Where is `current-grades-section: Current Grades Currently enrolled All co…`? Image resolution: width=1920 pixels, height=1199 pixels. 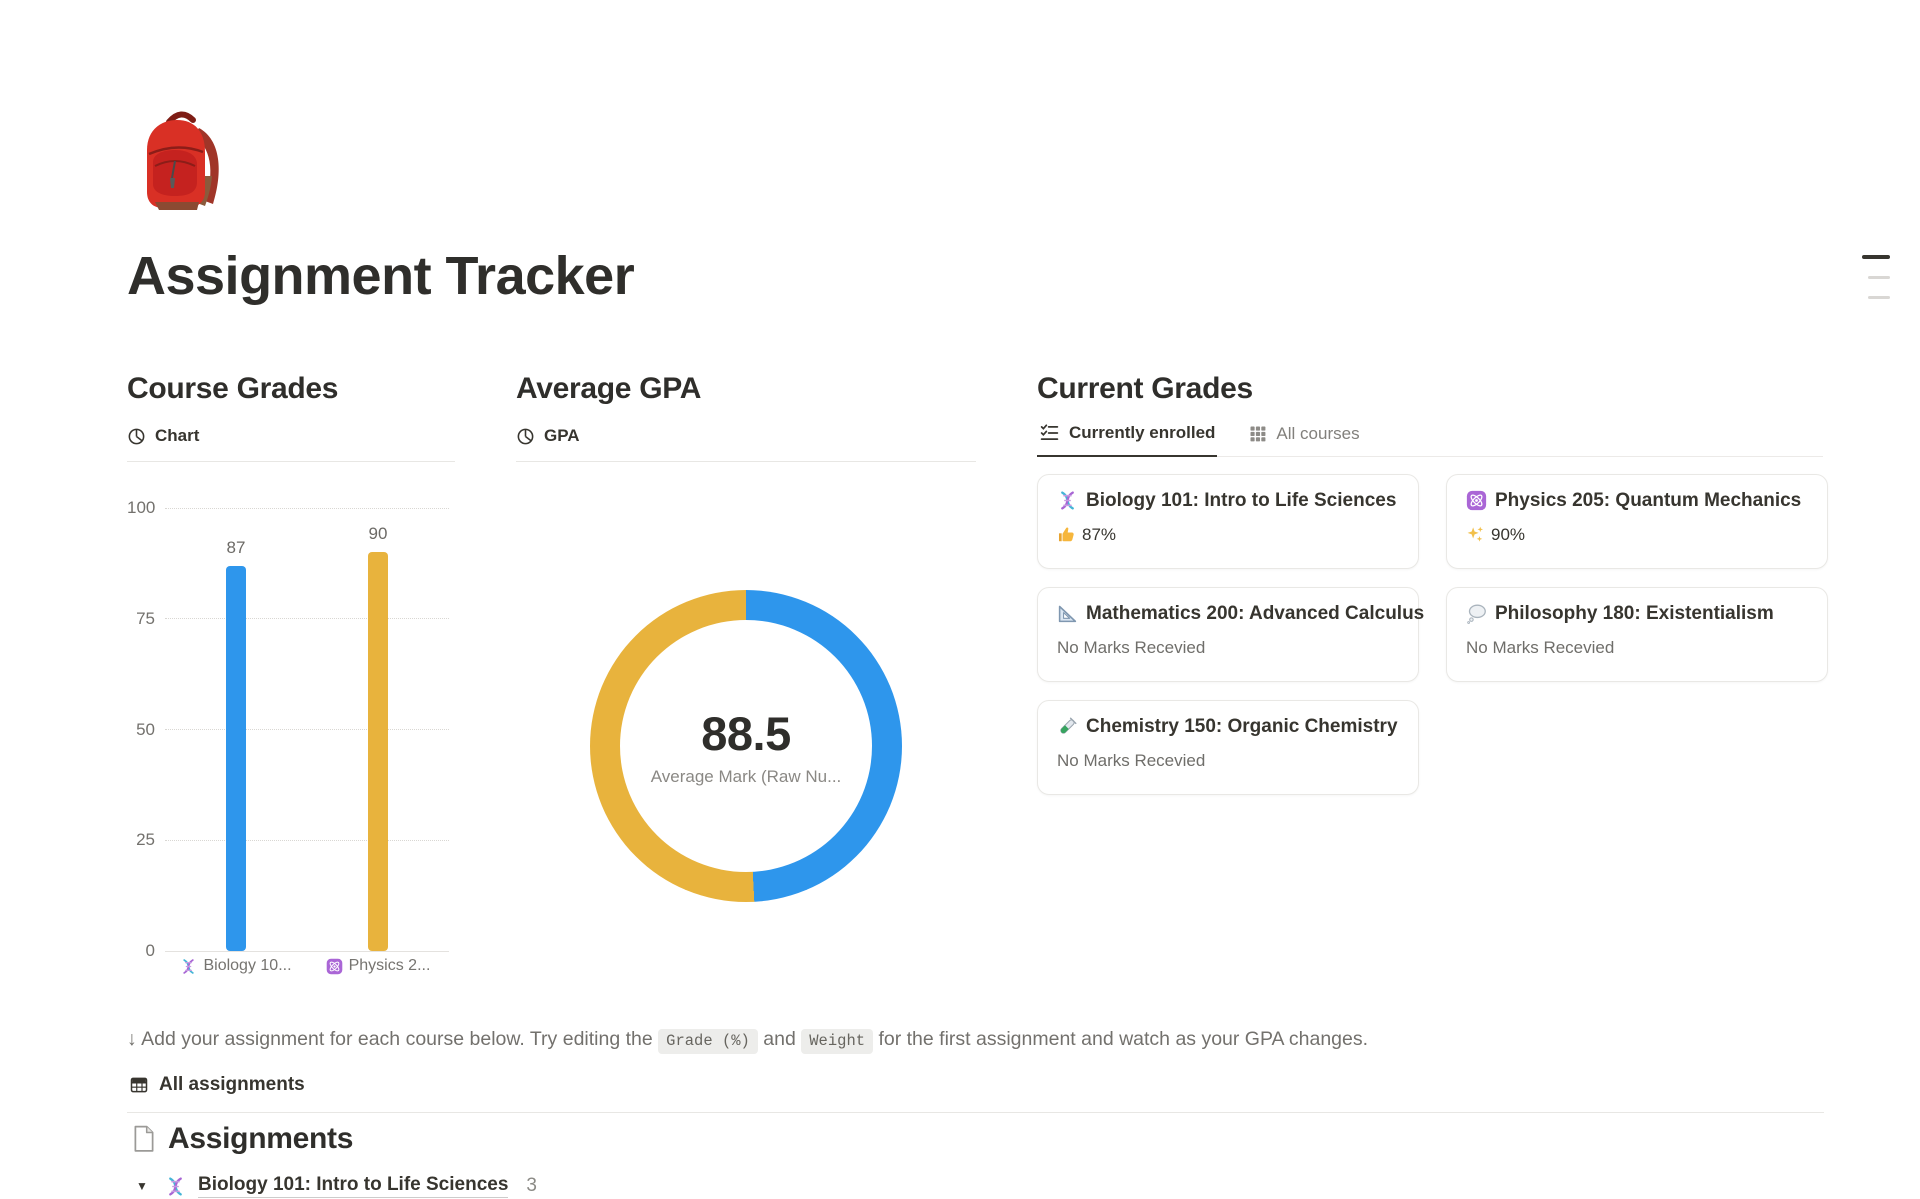
current-grades-section: Current Grades Currently enrolled All co… is located at coordinates (1432, 583).